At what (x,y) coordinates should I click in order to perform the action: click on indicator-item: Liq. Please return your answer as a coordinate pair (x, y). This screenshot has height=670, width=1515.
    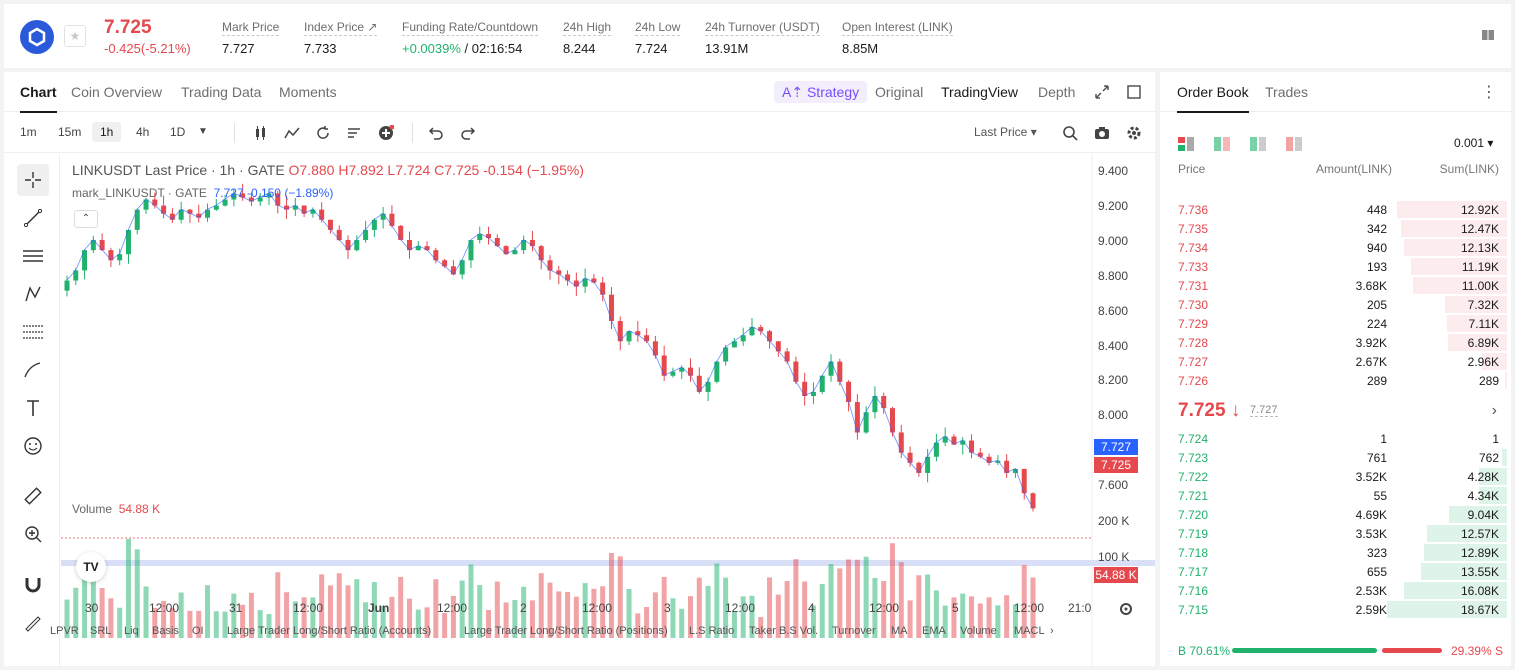
    Looking at the image, I should click on (131, 631).